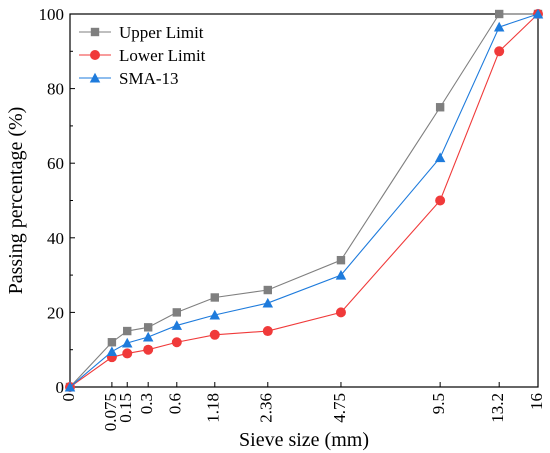 This screenshot has width=550, height=453. Describe the element at coordinates (55, 163) in the screenshot. I see `y-tick-label: 60` at that location.